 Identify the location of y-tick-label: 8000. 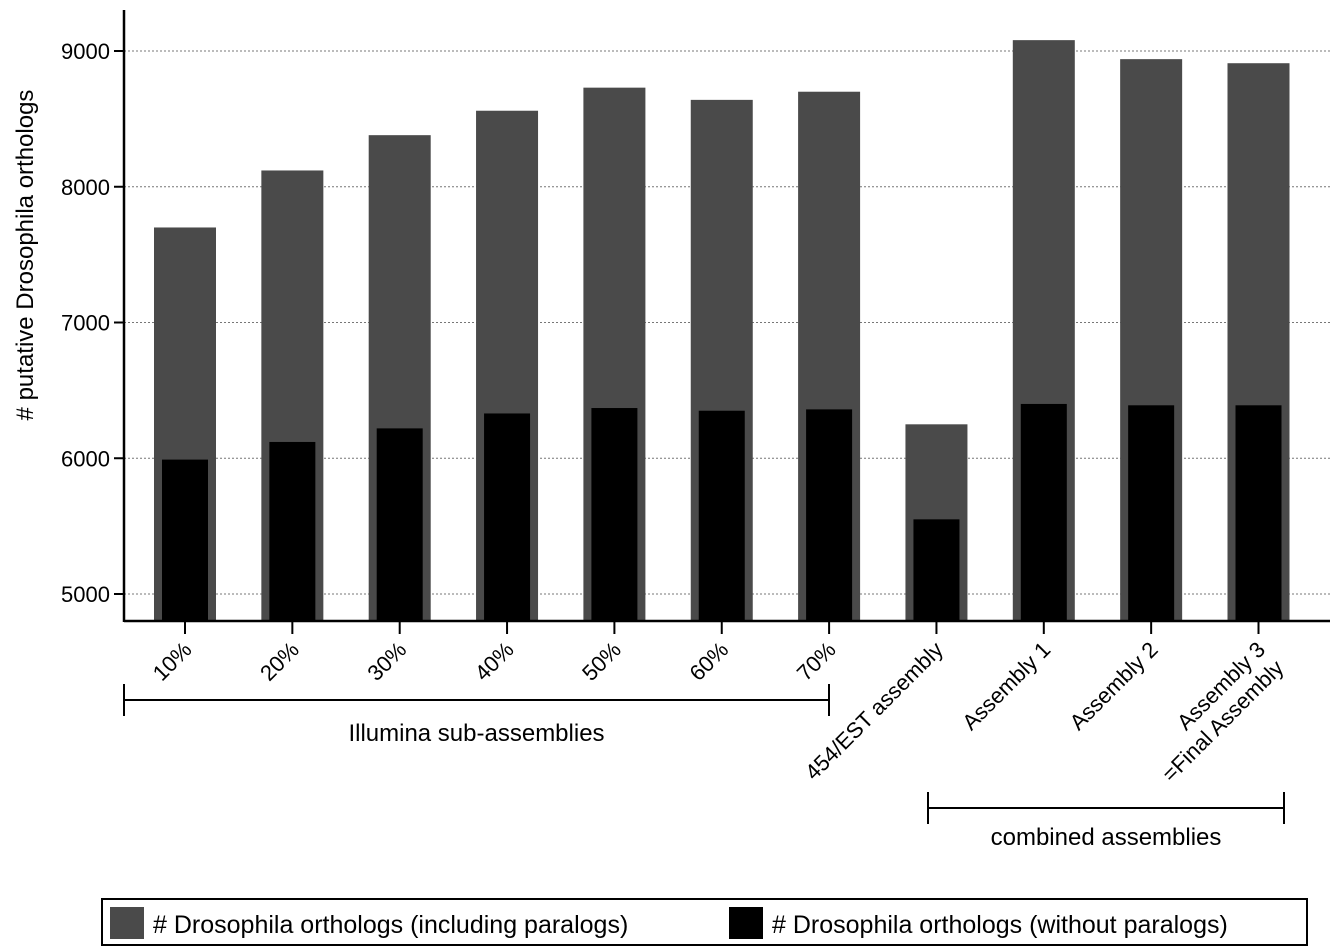
(85, 187).